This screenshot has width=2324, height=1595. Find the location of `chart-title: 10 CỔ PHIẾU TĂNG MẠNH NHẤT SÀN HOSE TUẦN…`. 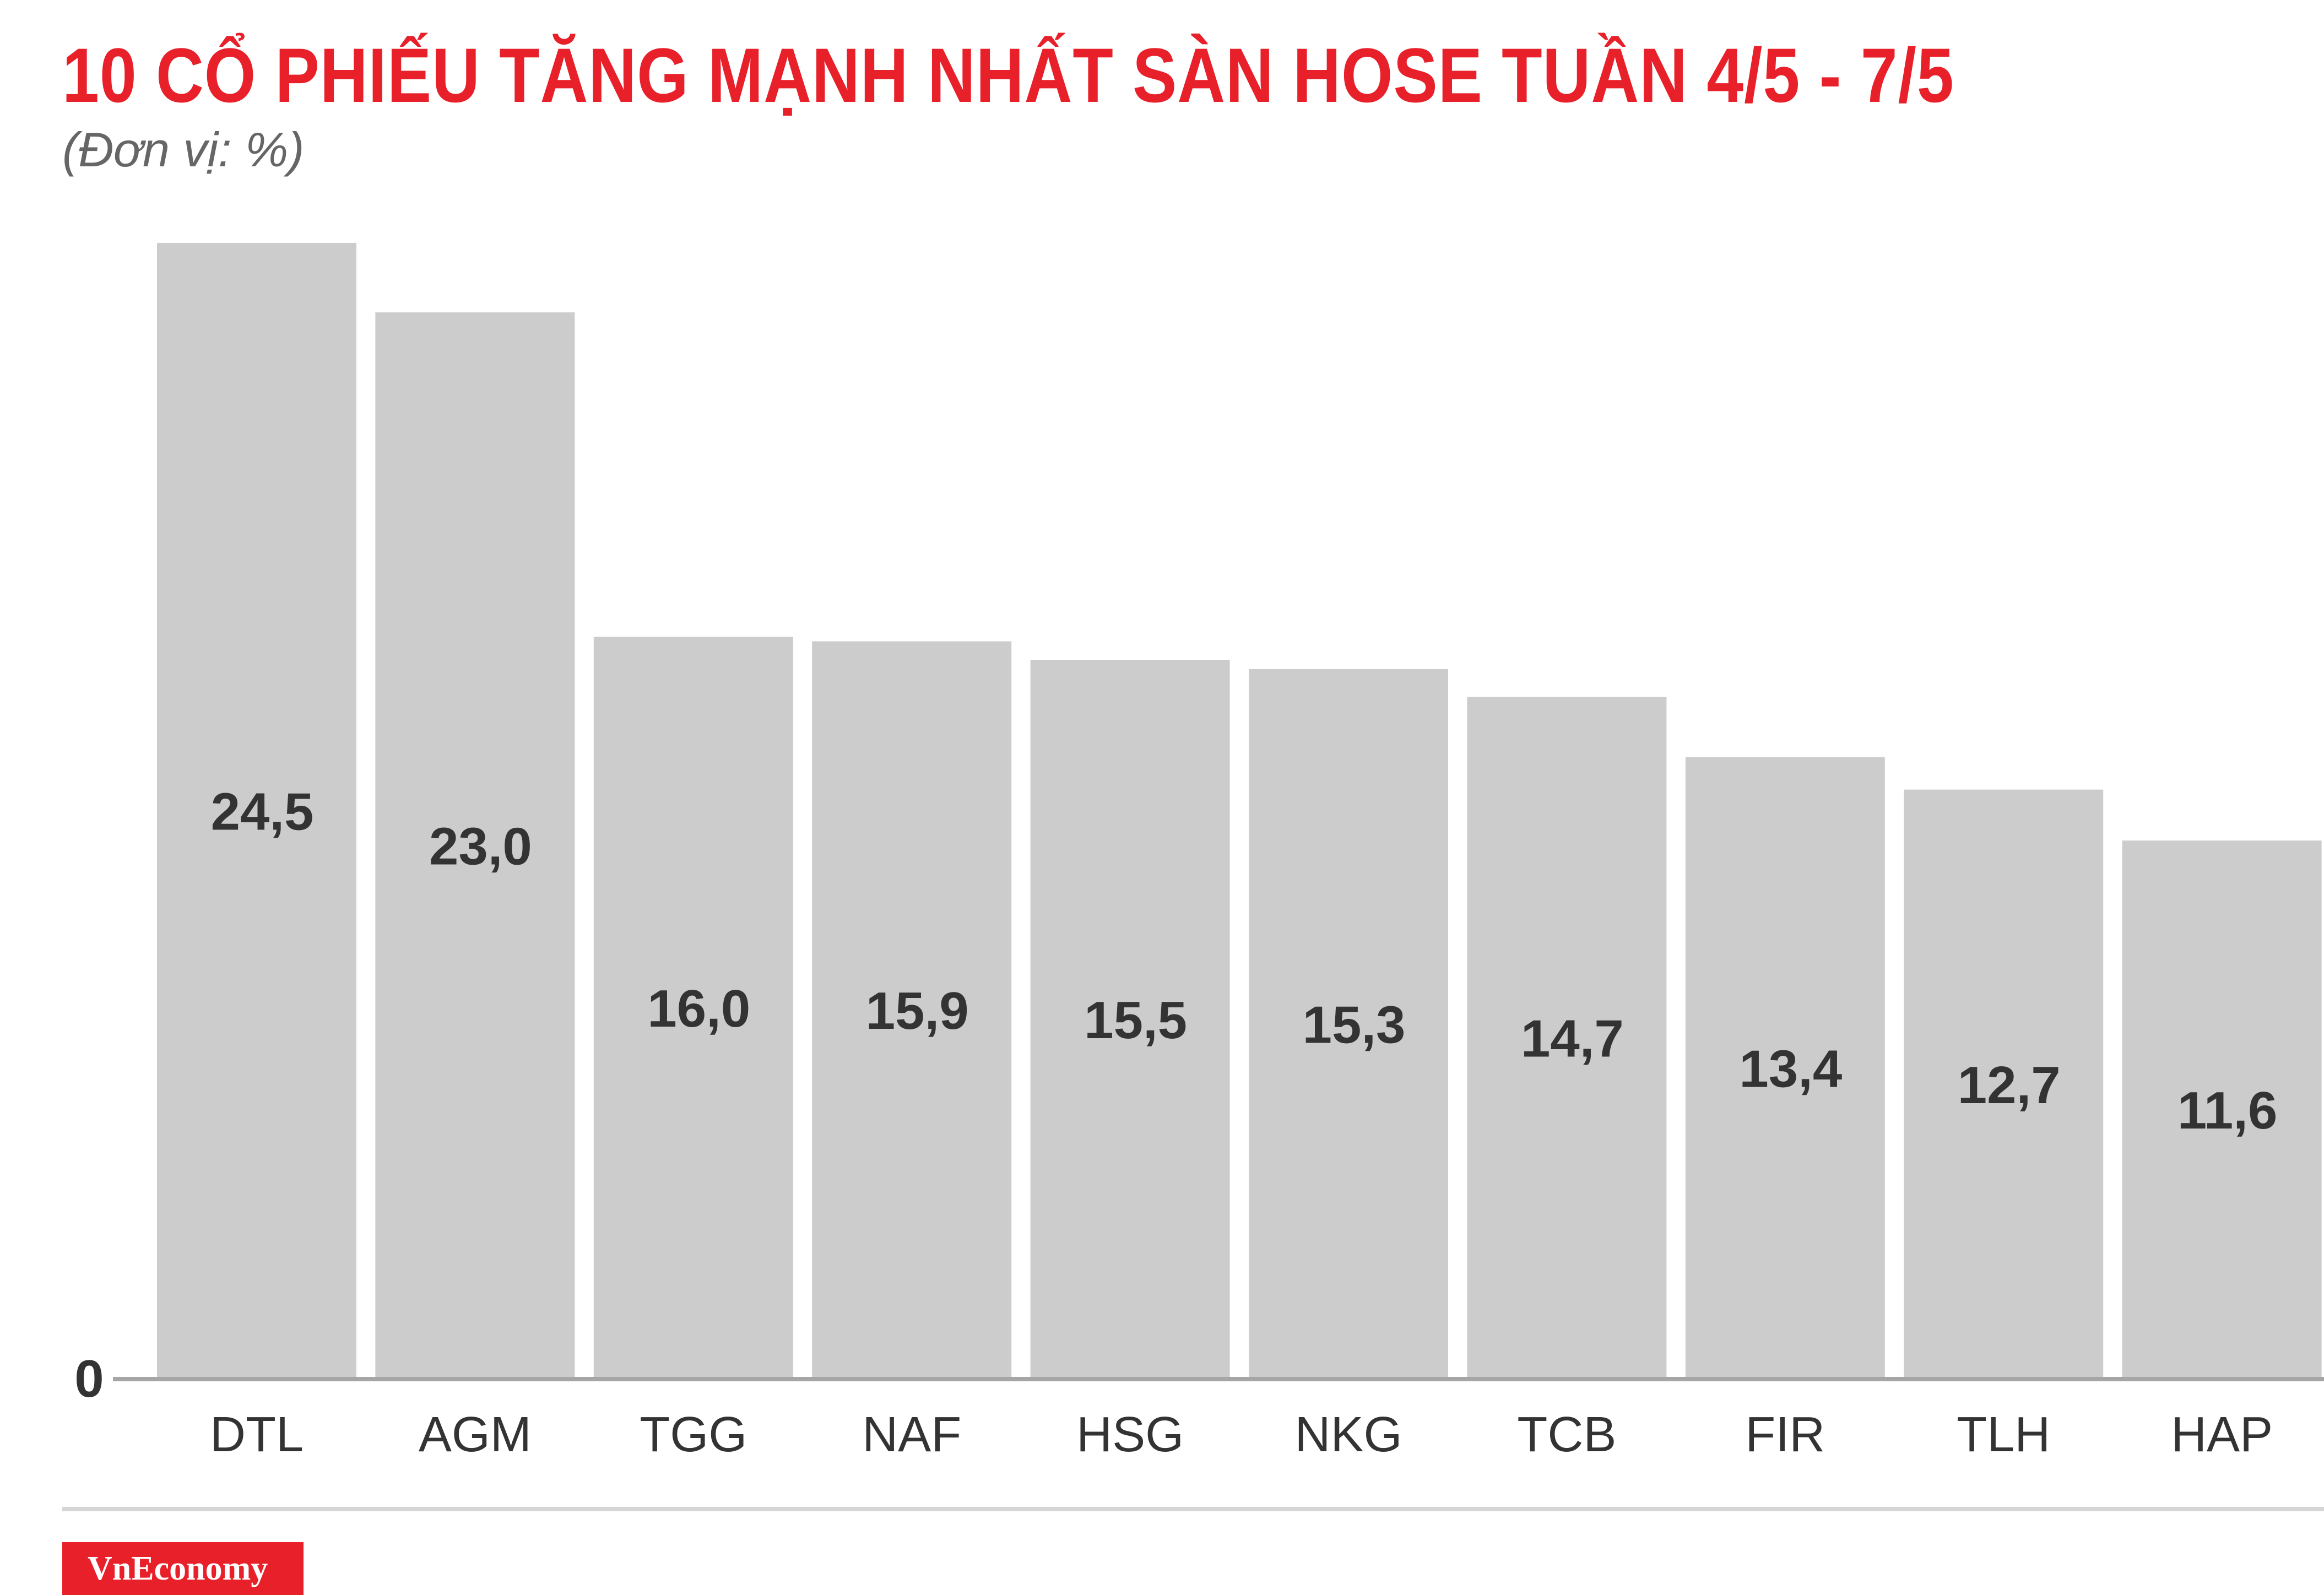

chart-title: 10 CỔ PHIẾU TĂNG MẠNH NHẤT SÀN HOSE TUẦN… is located at coordinates (1008, 75).